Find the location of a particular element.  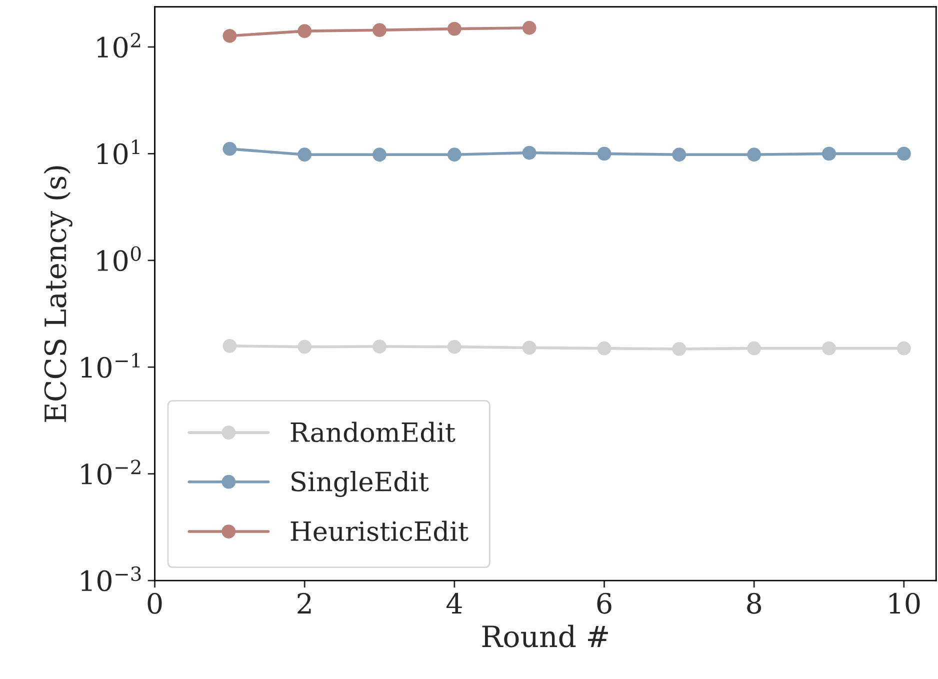

legend-label: HeuristicEdit is located at coordinates (379, 531).